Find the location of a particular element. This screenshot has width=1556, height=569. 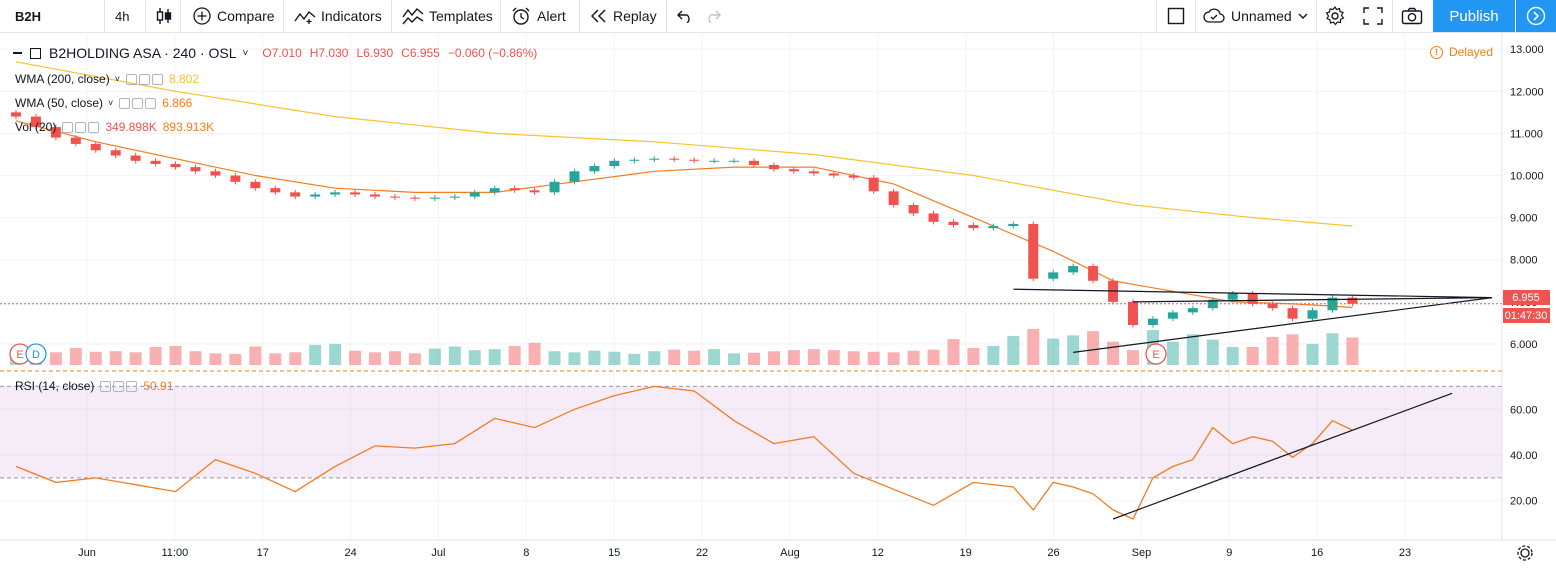

undo-button is located at coordinates (685, 16).